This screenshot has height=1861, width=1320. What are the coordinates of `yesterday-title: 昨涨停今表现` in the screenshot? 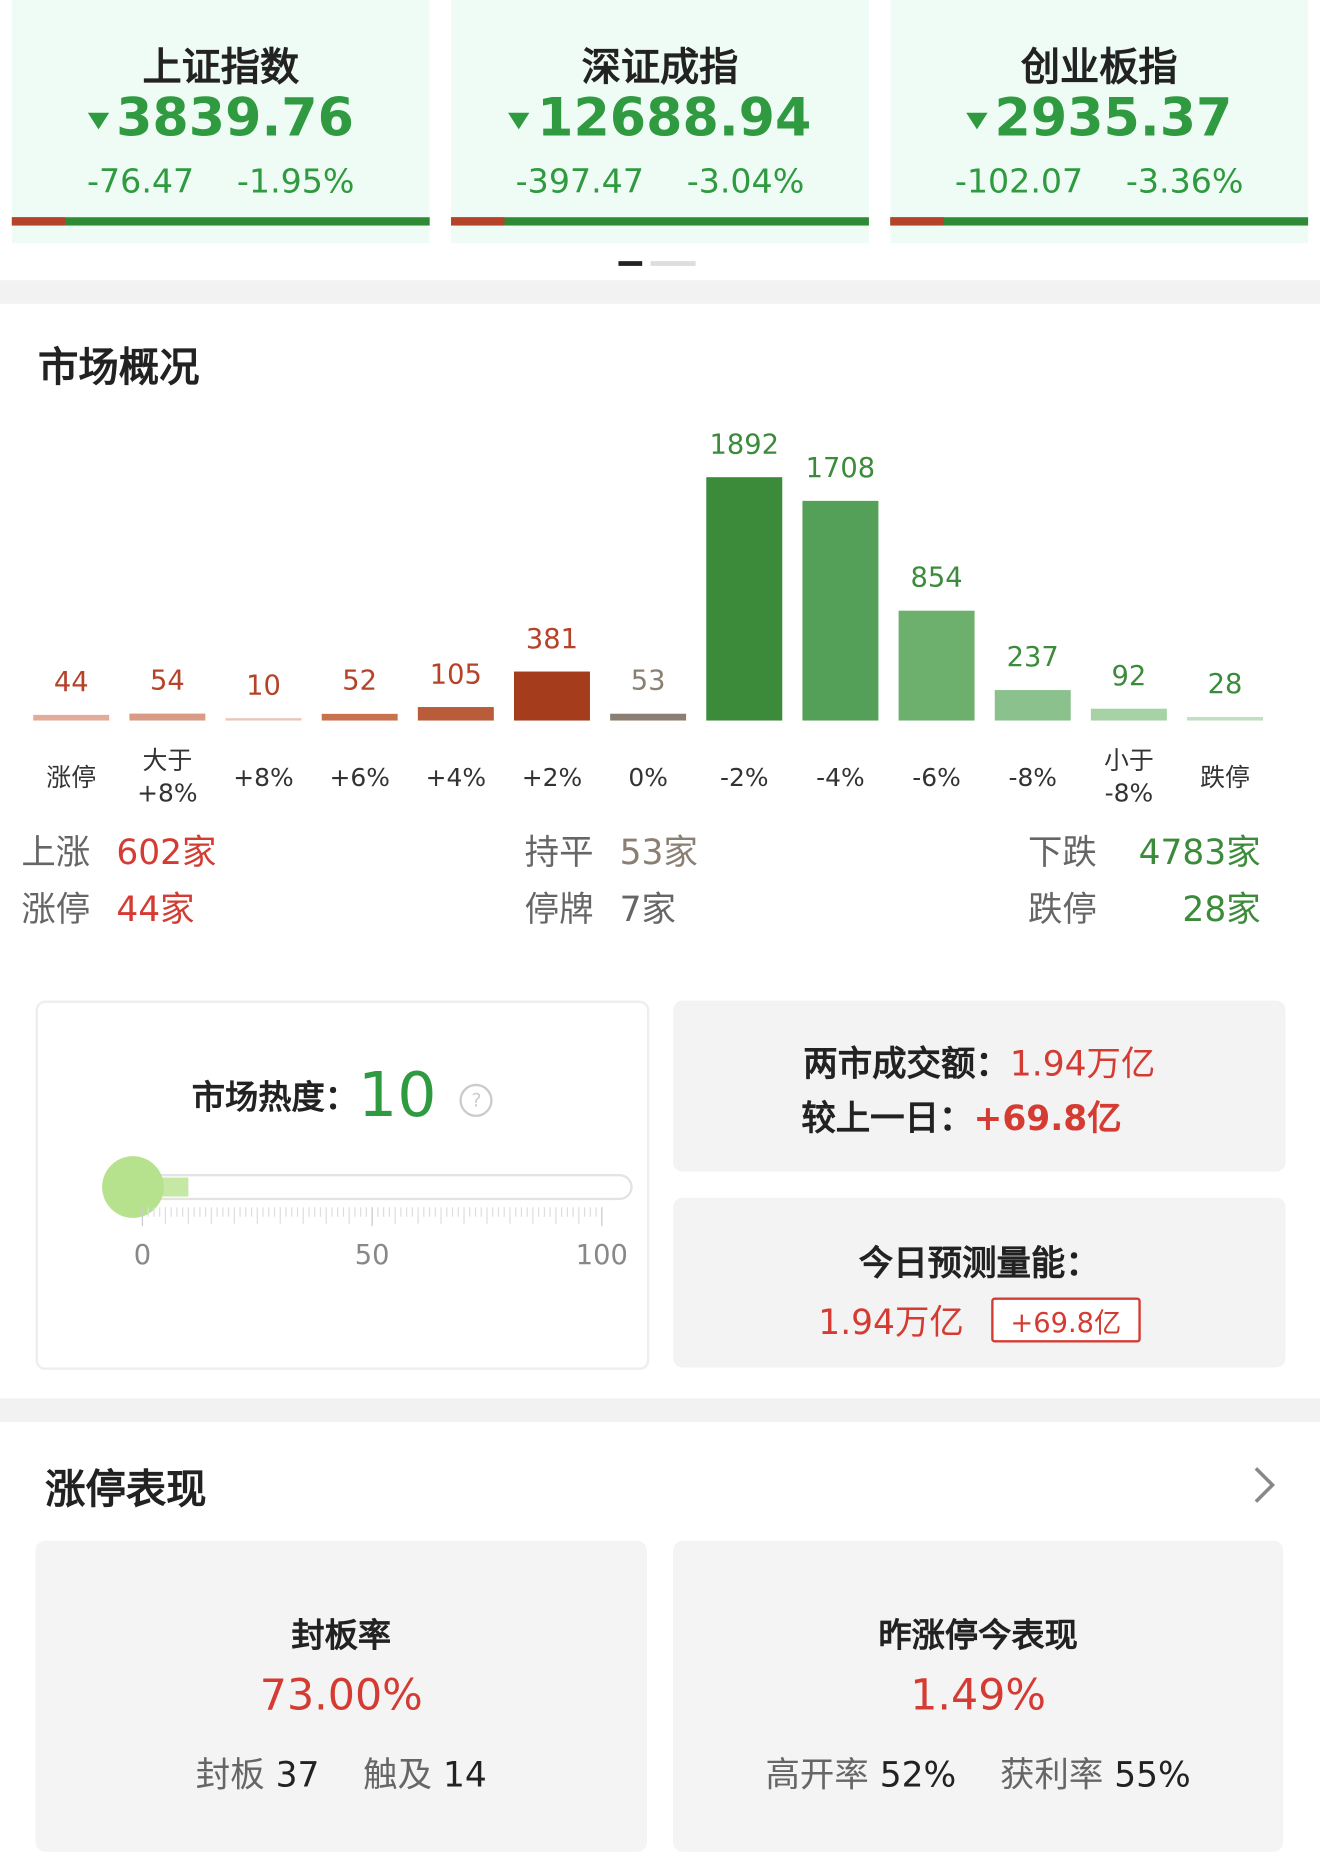 It's located at (978, 1635).